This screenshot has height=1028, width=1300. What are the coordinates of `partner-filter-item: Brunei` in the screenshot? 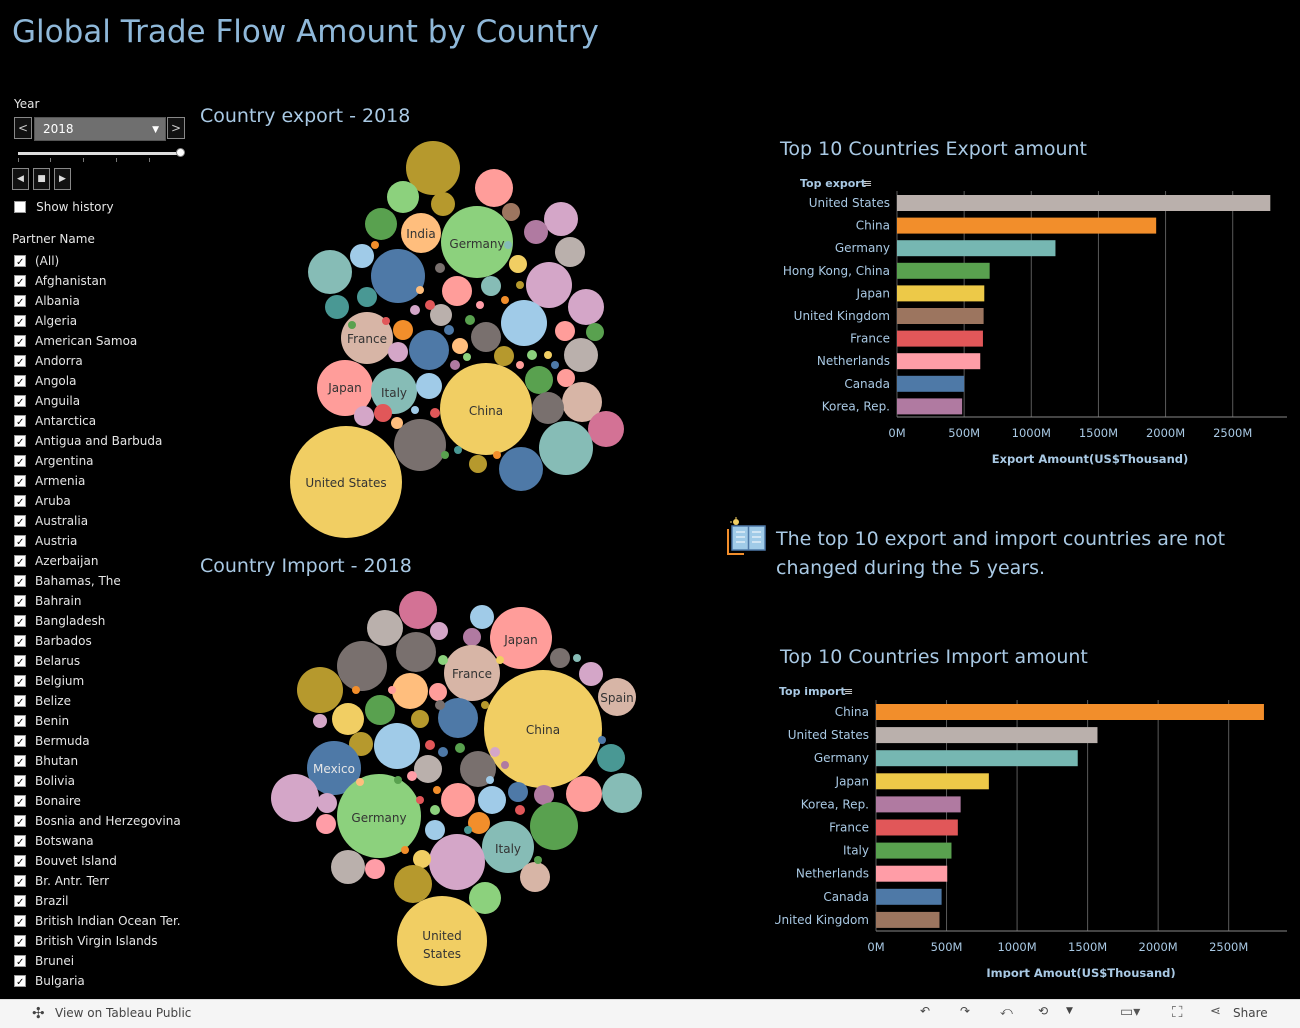 It's located at (104, 961).